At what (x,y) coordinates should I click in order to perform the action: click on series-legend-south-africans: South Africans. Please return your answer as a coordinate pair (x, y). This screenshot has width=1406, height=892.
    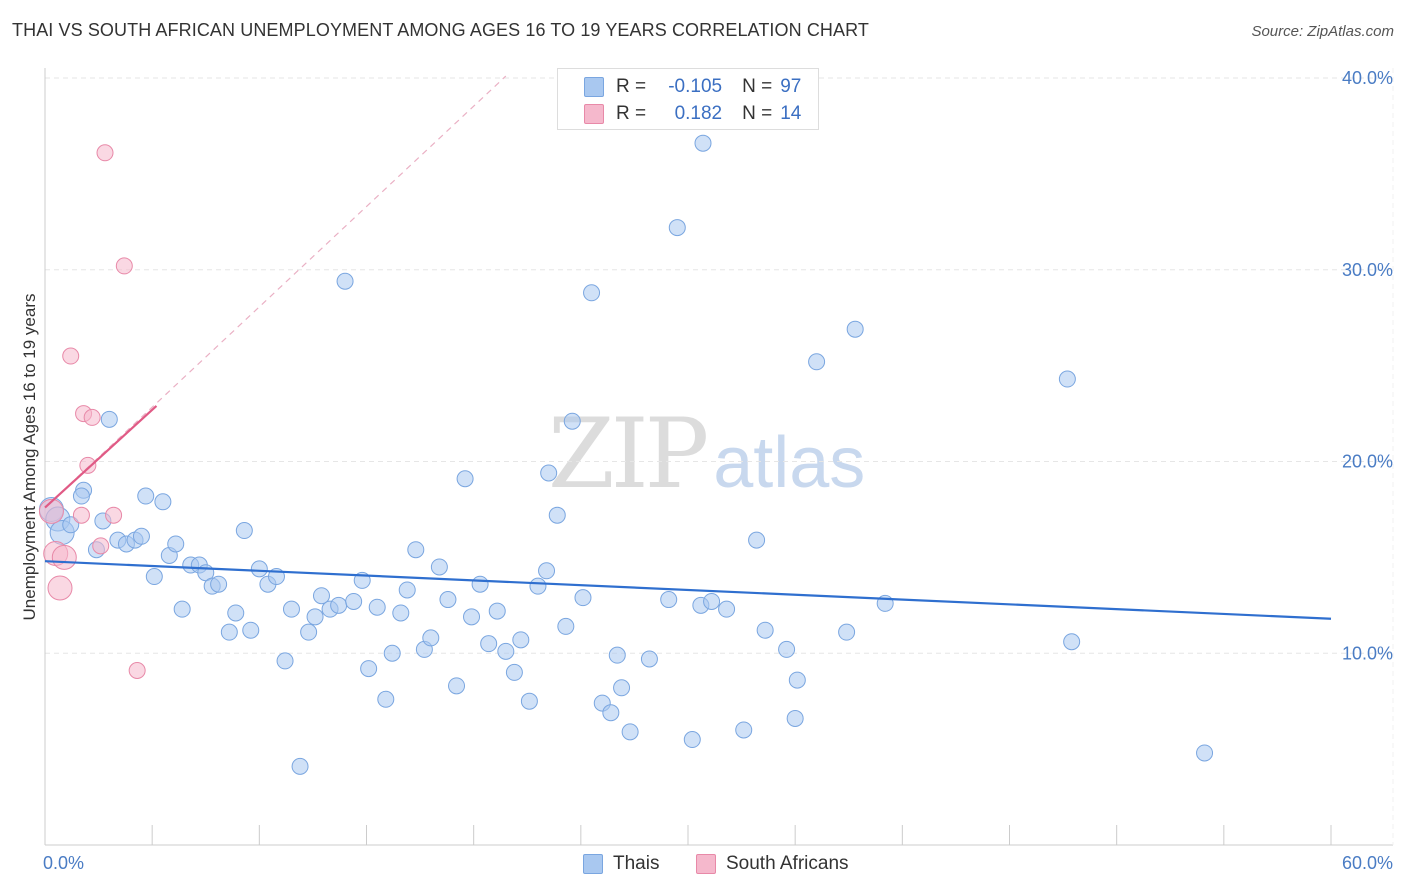
    Looking at the image, I should click on (772, 864).